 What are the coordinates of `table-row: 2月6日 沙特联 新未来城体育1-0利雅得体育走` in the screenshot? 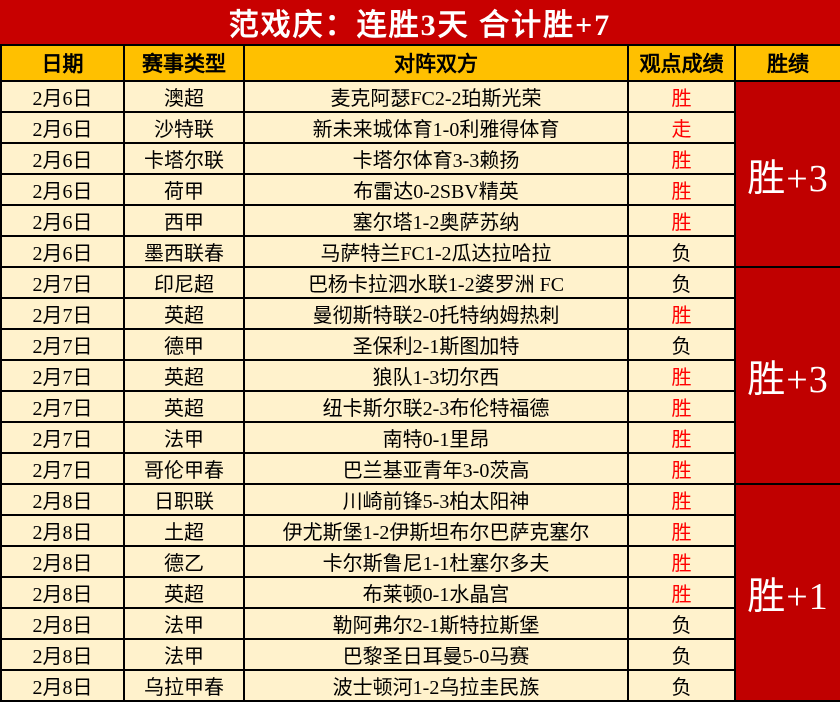 It's located at (420, 127).